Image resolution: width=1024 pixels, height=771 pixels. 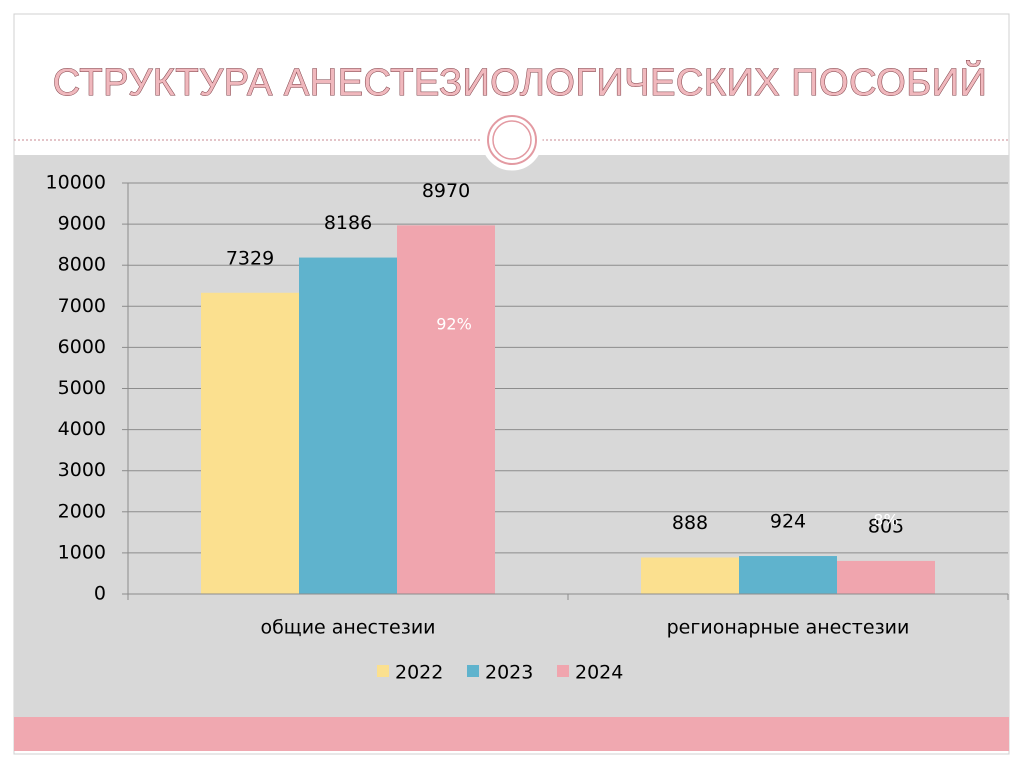 What do you see at coordinates (347, 628) in the screenshot?
I see `x-tick-label: общие анестезии` at bounding box center [347, 628].